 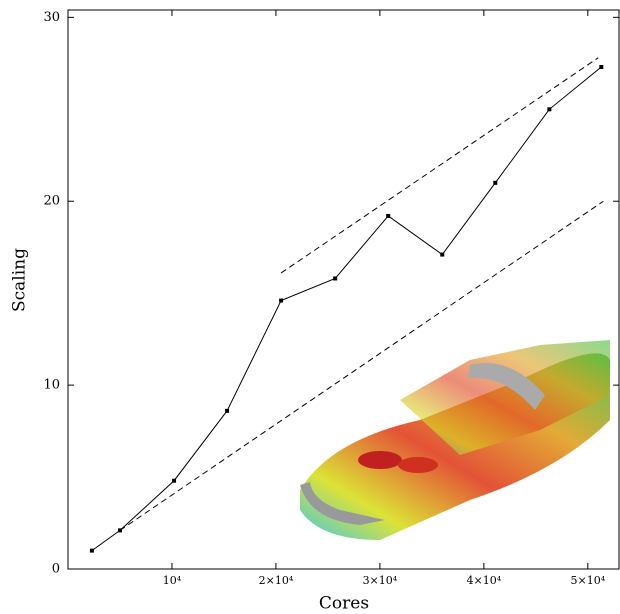 What do you see at coordinates (51, 17) in the screenshot?
I see `y-tick-label: 30` at bounding box center [51, 17].